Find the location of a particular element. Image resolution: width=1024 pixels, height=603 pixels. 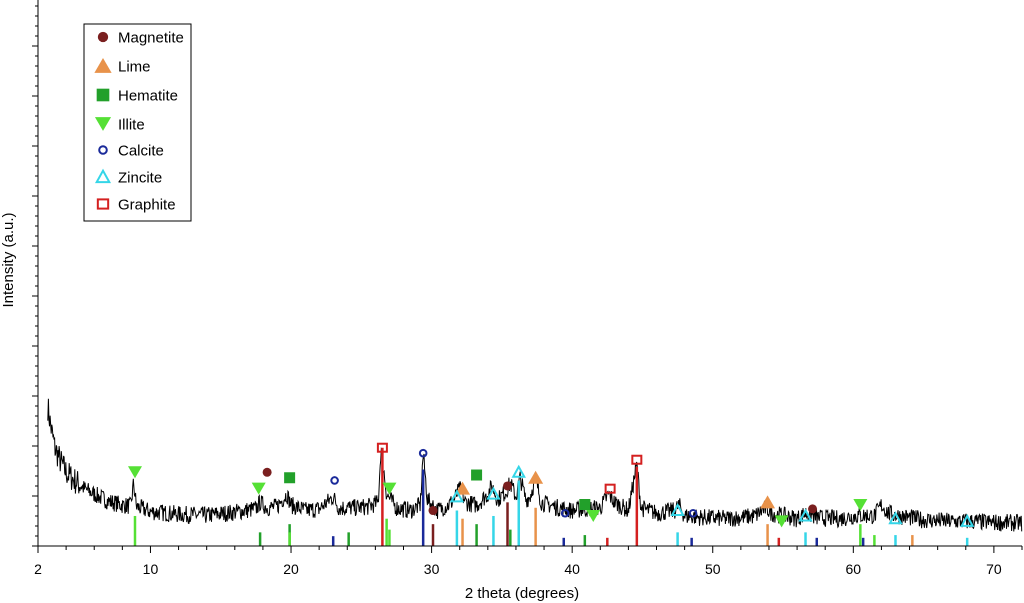

legend-illite-label: Illite is located at coordinates (131, 125).